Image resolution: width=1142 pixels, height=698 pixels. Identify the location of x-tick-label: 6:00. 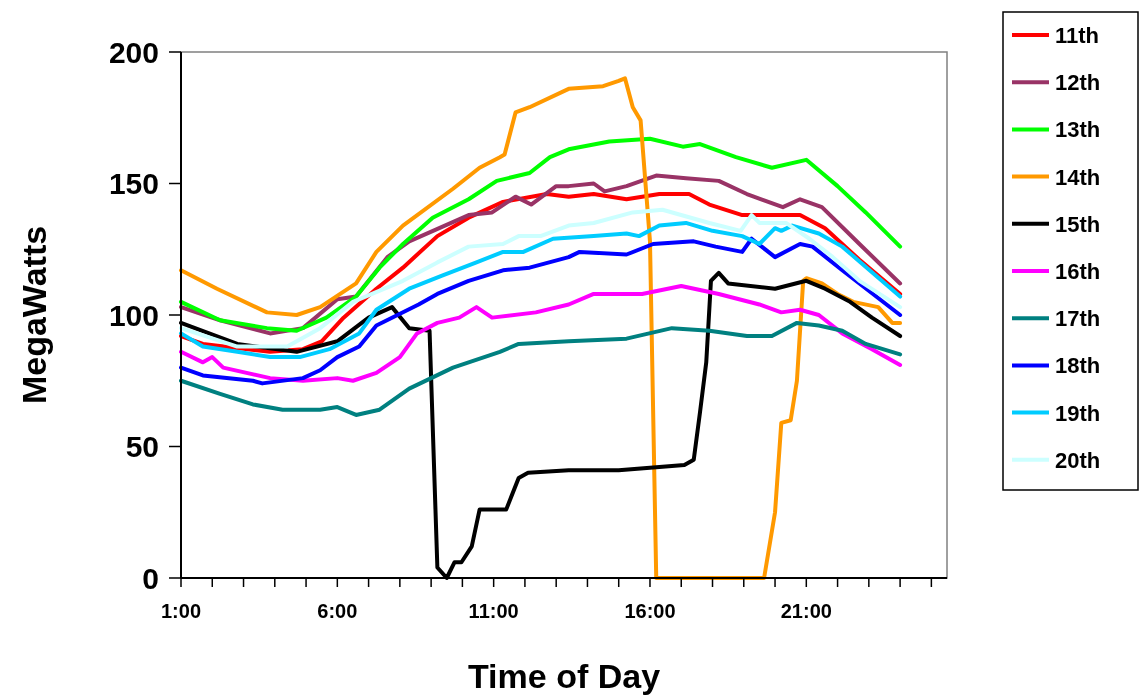
(337, 611).